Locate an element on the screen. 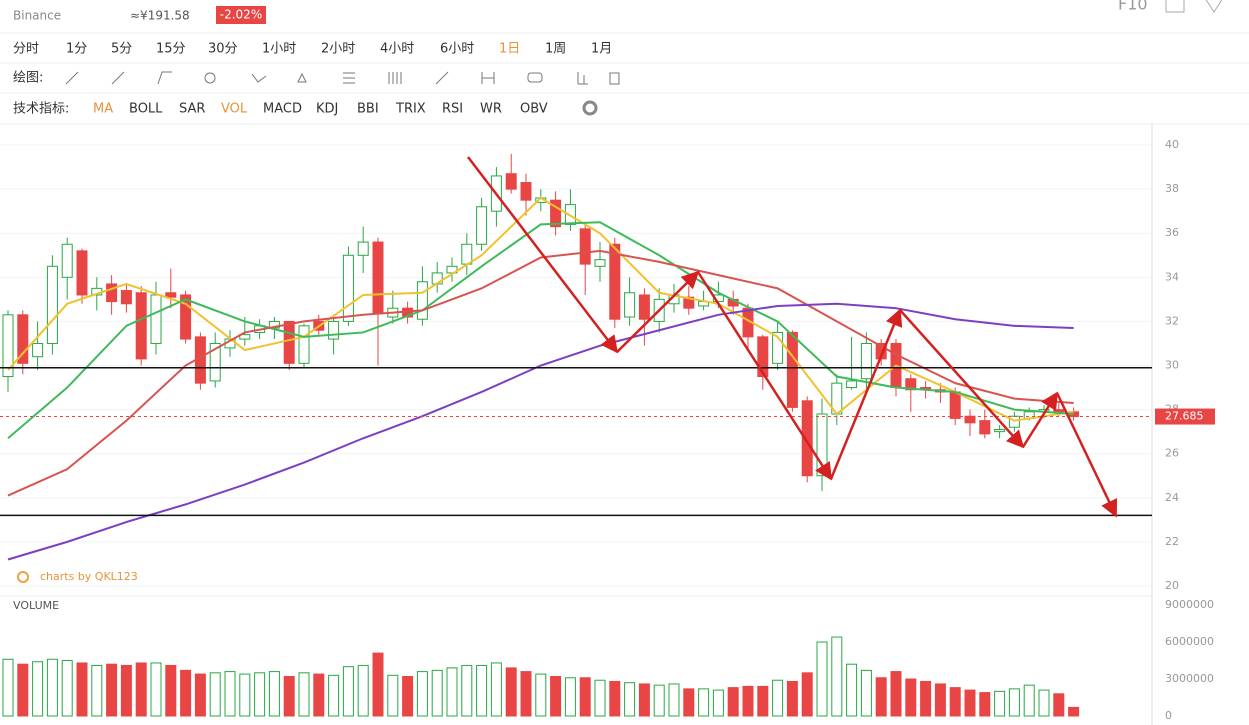 The image size is (1249, 725). y-tick-label: 32 is located at coordinates (1172, 320).